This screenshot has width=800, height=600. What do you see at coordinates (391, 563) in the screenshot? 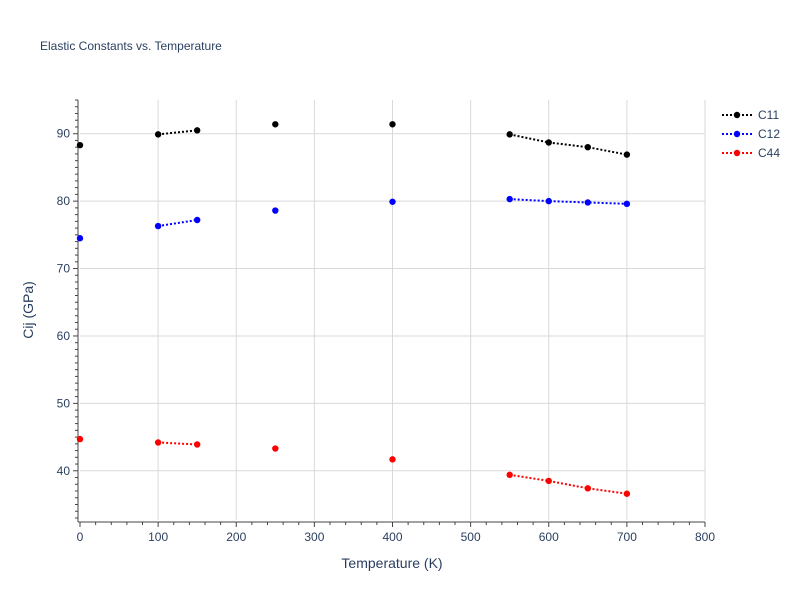
I see `x-axis-title: Temperature (K)` at bounding box center [391, 563].